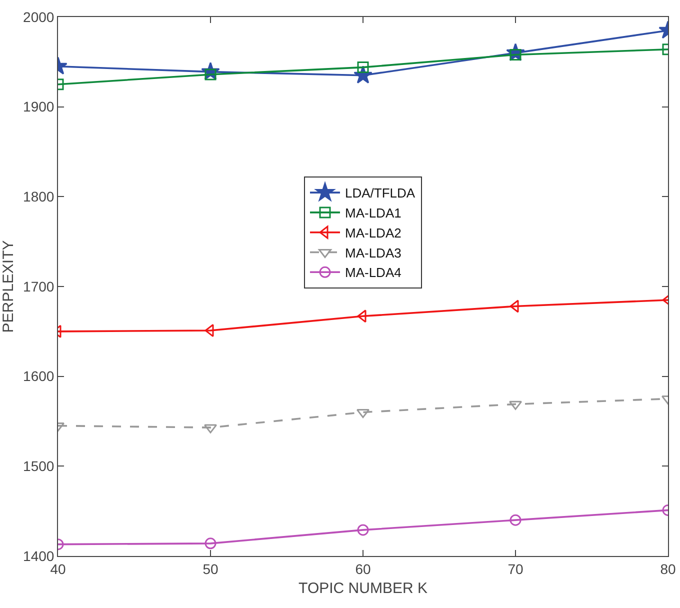 This screenshot has height=608, width=680. What do you see at coordinates (516, 568) in the screenshot?
I see `x-tick-label: 70` at bounding box center [516, 568].